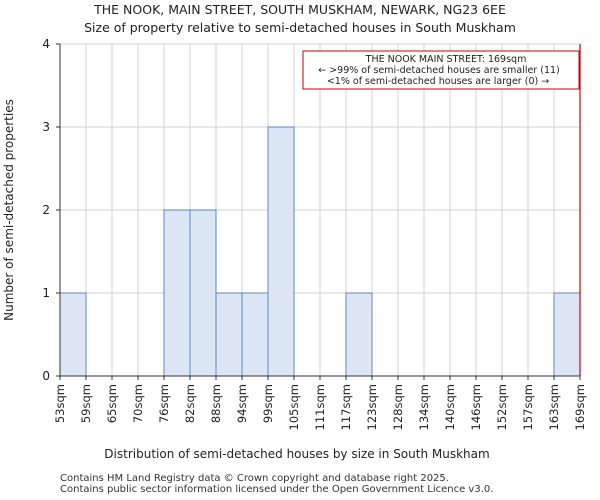 The image size is (600, 500). Describe the element at coordinates (372, 407) in the screenshot. I see `x-tick-label: 123sqm` at that location.